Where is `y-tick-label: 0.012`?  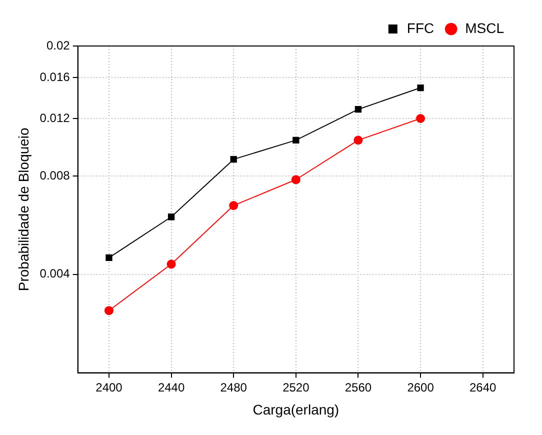
y-tick-label: 0.012 is located at coordinates (55, 117).